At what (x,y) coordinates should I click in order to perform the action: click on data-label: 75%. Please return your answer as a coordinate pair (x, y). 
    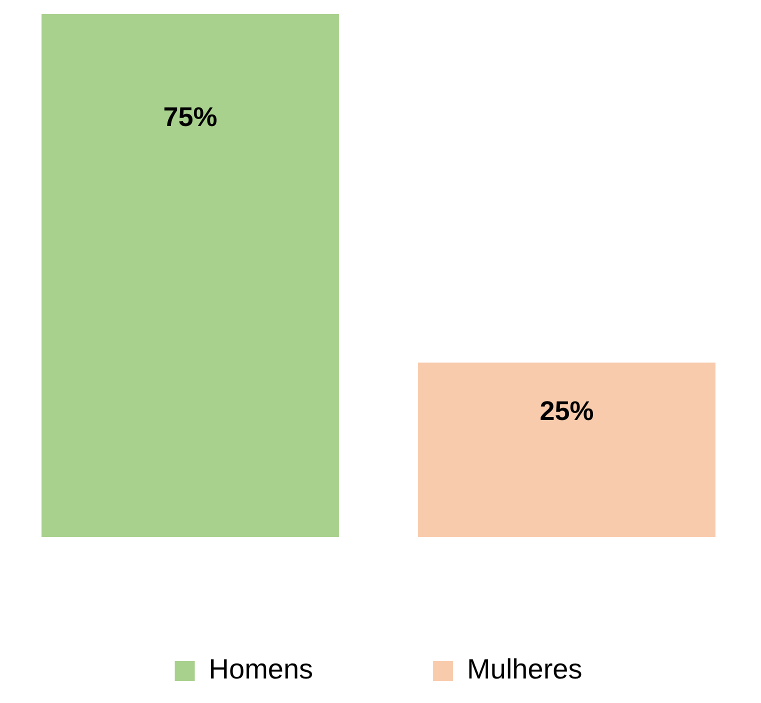
    Looking at the image, I should click on (190, 117).